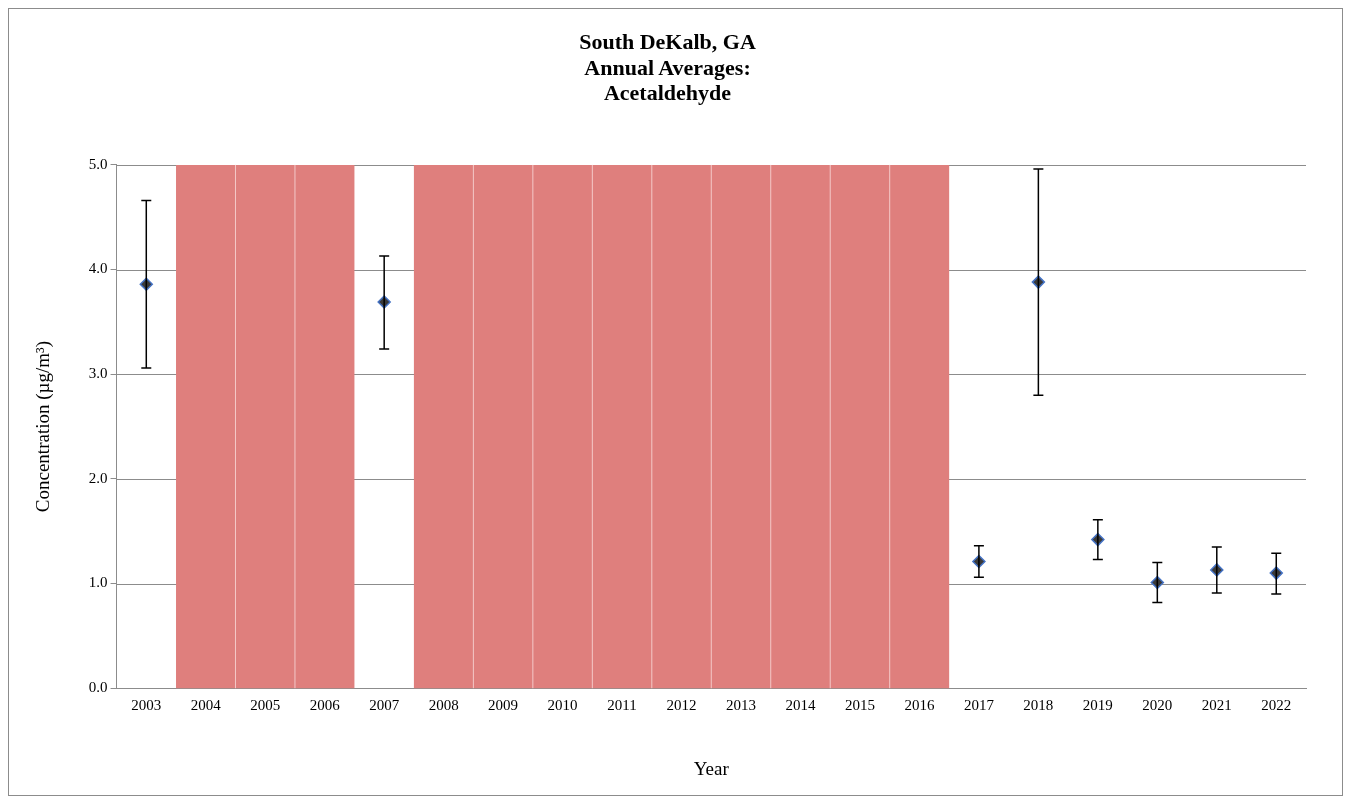 The width and height of the screenshot is (1351, 804). What do you see at coordinates (98, 163) in the screenshot?
I see `y-tick-label: 5.0` at bounding box center [98, 163].